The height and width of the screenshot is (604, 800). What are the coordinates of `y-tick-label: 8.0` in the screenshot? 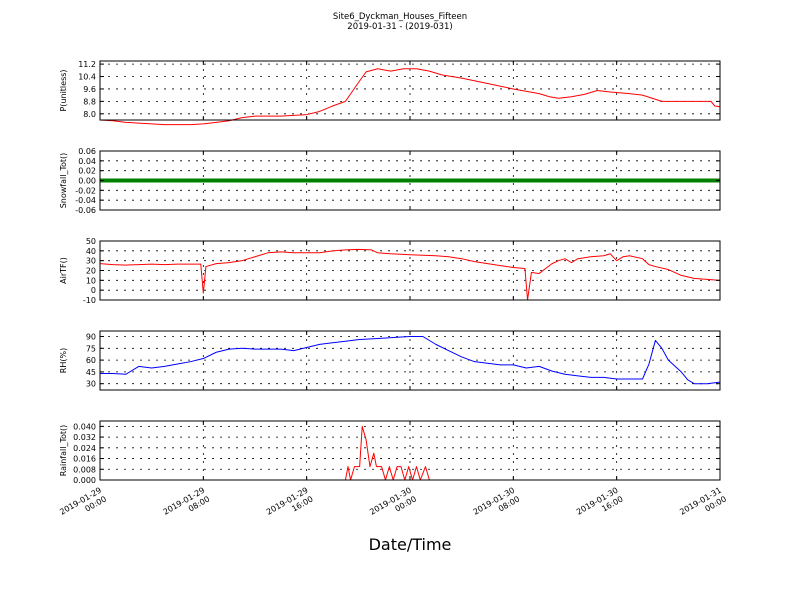 It's located at (89, 114).